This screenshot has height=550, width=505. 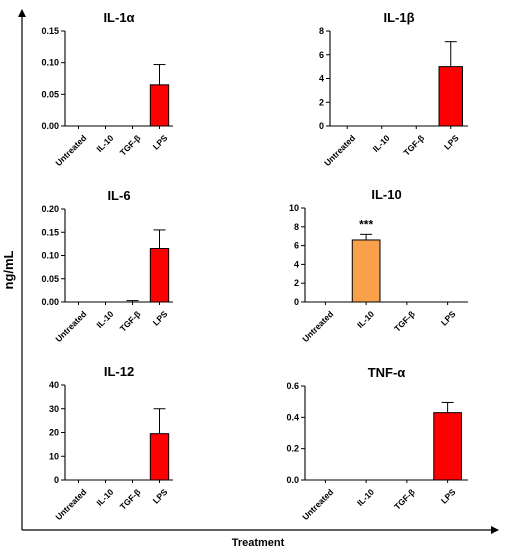 I want to click on chart-title: IL-10, so click(x=386, y=194).